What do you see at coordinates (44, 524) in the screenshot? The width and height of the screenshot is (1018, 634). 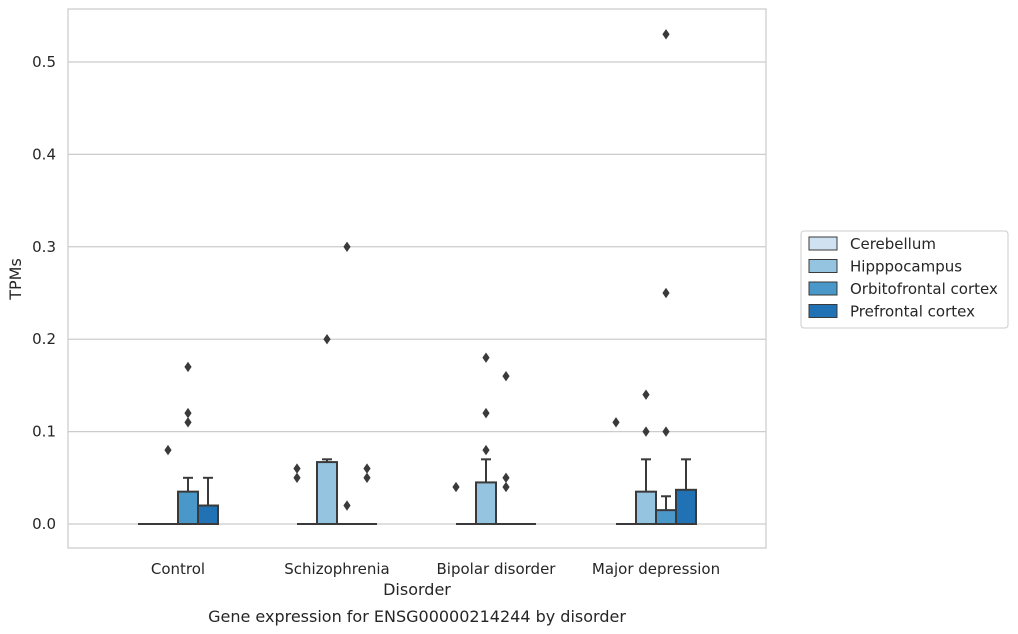 I see `y-tick-label: 0.0` at bounding box center [44, 524].